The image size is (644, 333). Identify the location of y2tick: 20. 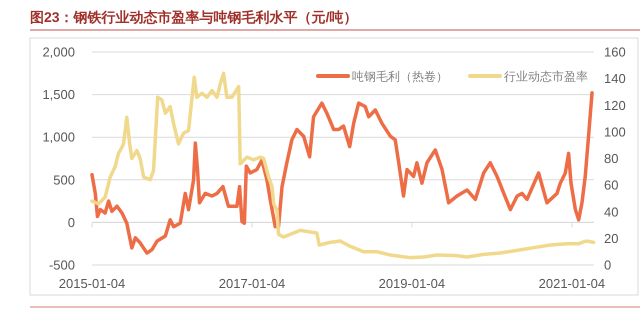
(611, 238).